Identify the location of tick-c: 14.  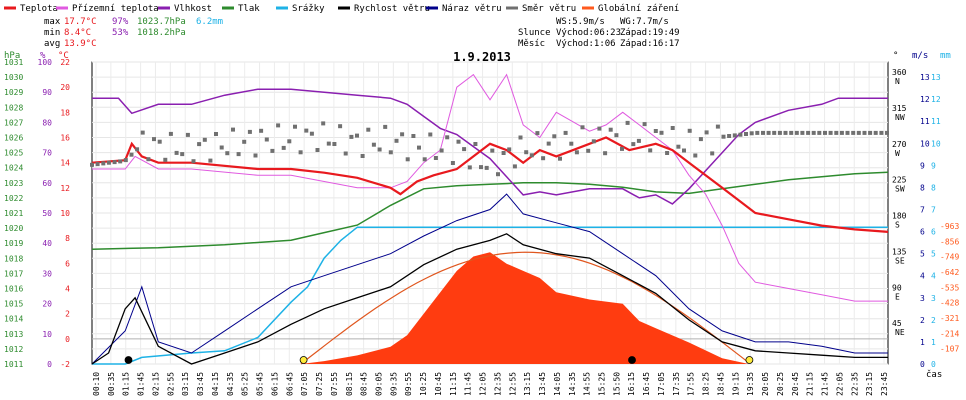
(65, 163).